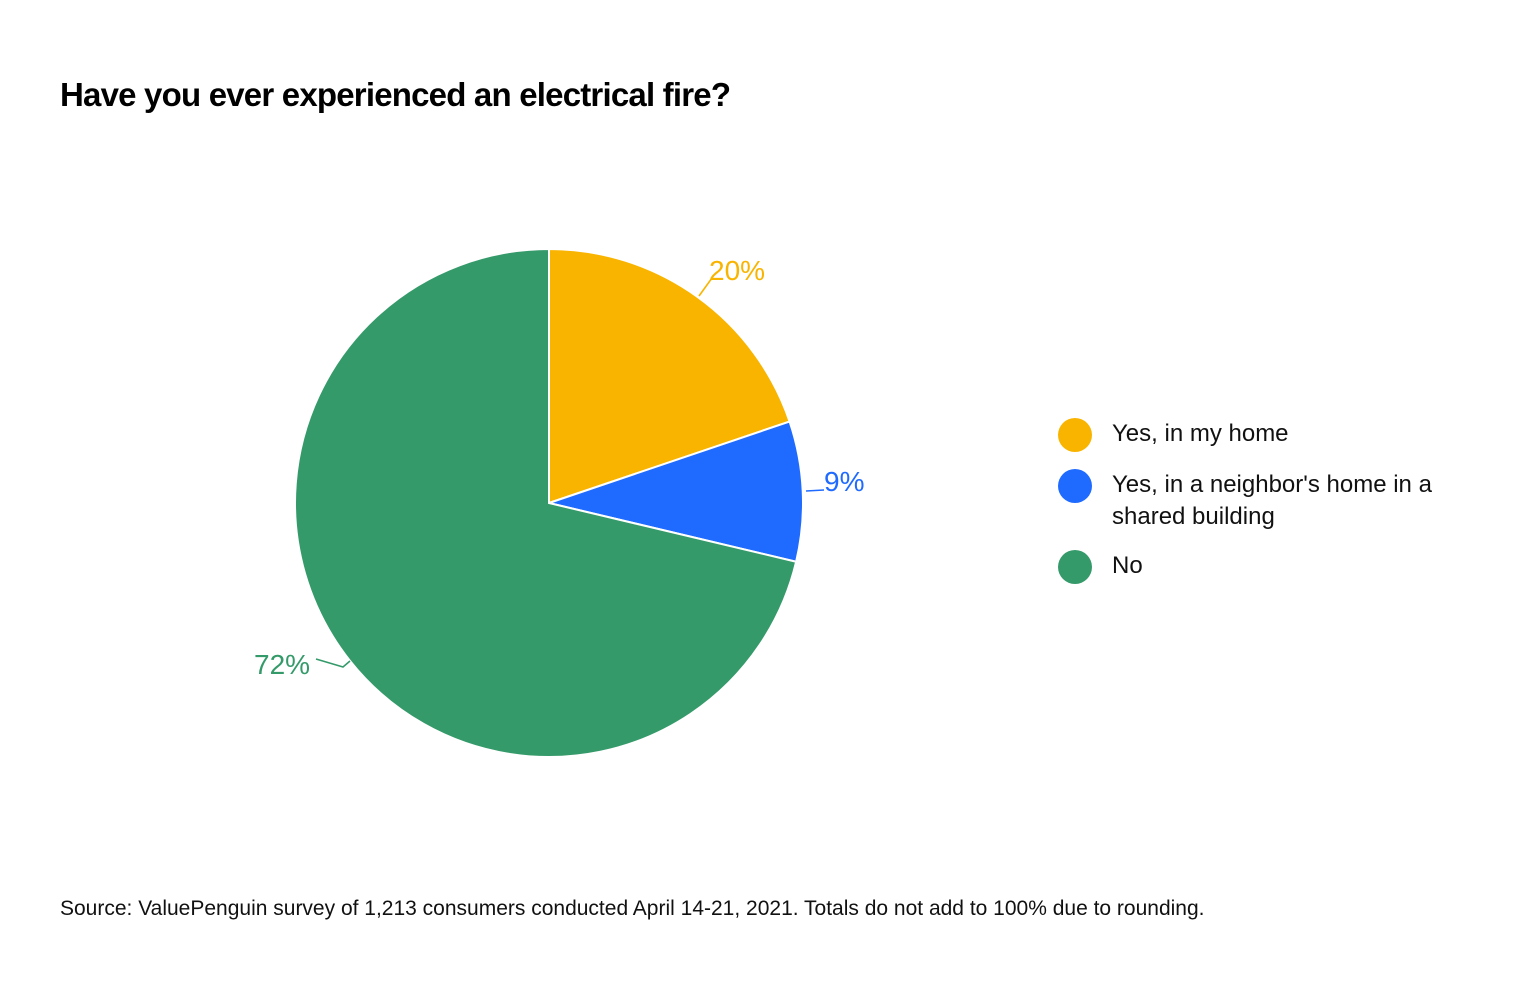 The image size is (1520, 990). Describe the element at coordinates (333, 663) in the screenshot. I see `leader-line-no` at that location.